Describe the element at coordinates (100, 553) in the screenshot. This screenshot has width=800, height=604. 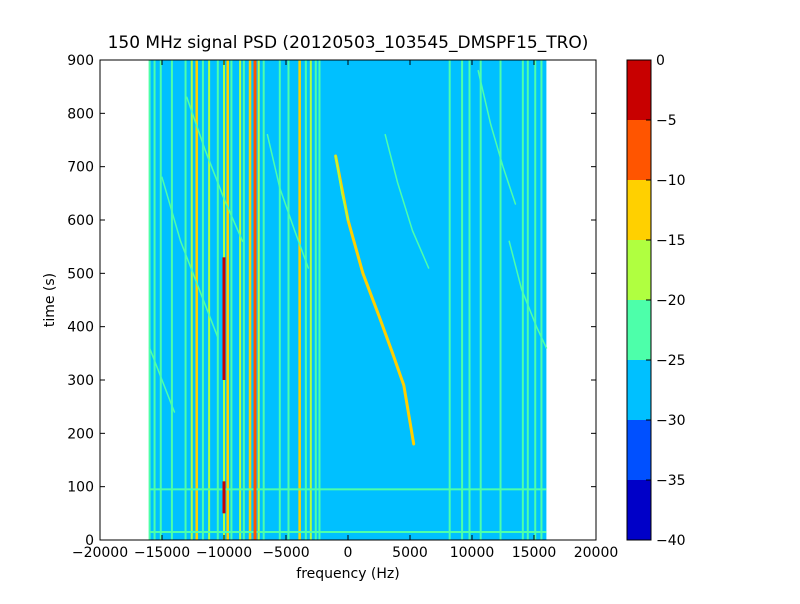
I see `x-tick-label: −20000` at that location.